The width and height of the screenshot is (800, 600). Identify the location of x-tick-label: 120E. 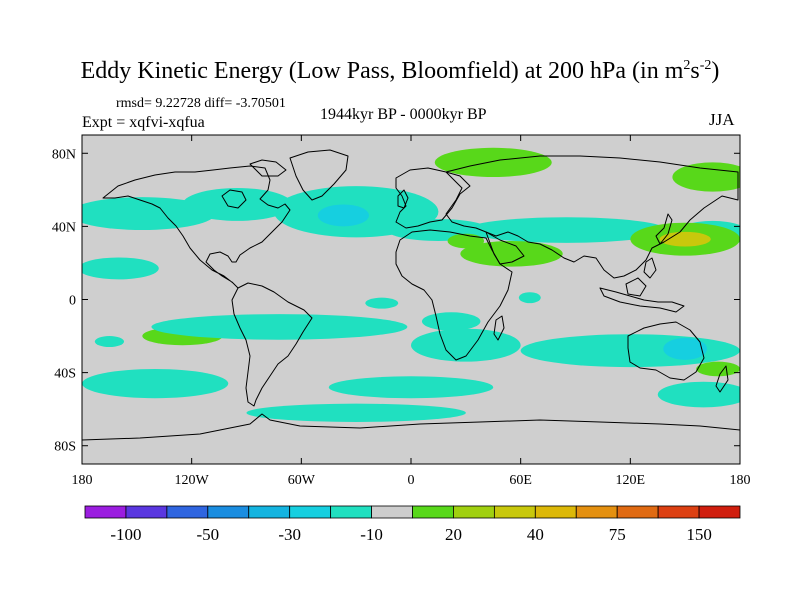
(631, 480).